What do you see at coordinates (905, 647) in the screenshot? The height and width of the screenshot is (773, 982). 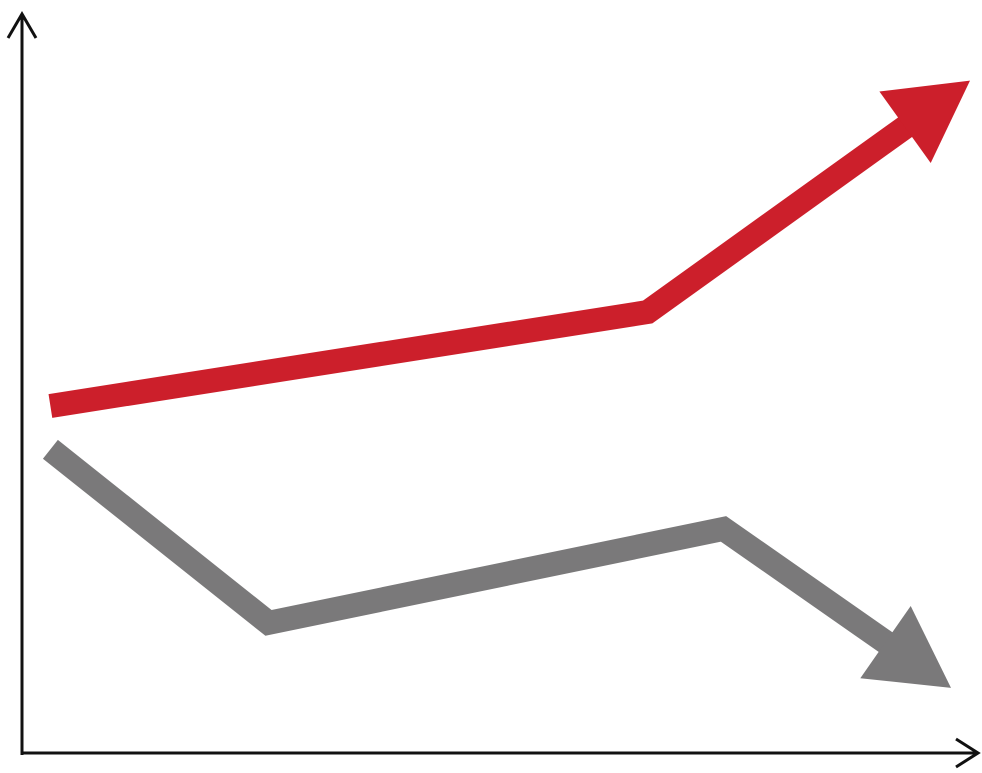 I see `series-2-arrowhead` at bounding box center [905, 647].